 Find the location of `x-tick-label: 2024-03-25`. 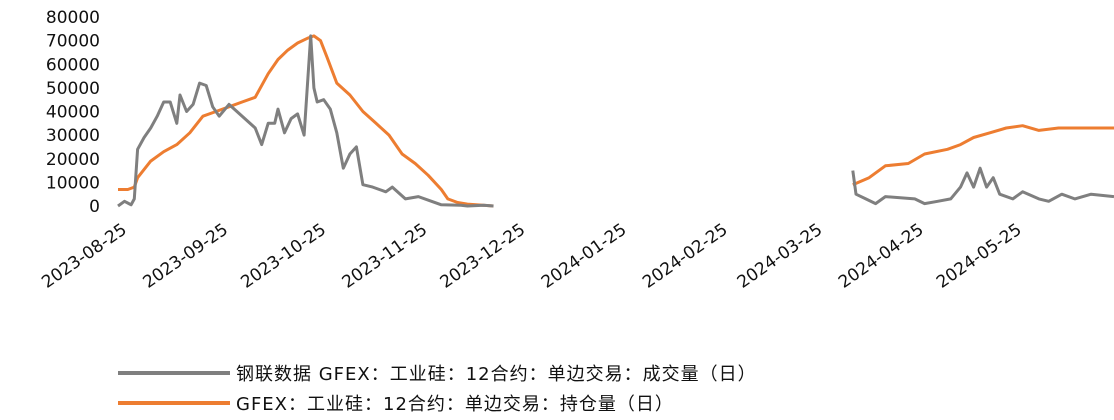

x-tick-label: 2024-03-25 is located at coordinates (780, 256).